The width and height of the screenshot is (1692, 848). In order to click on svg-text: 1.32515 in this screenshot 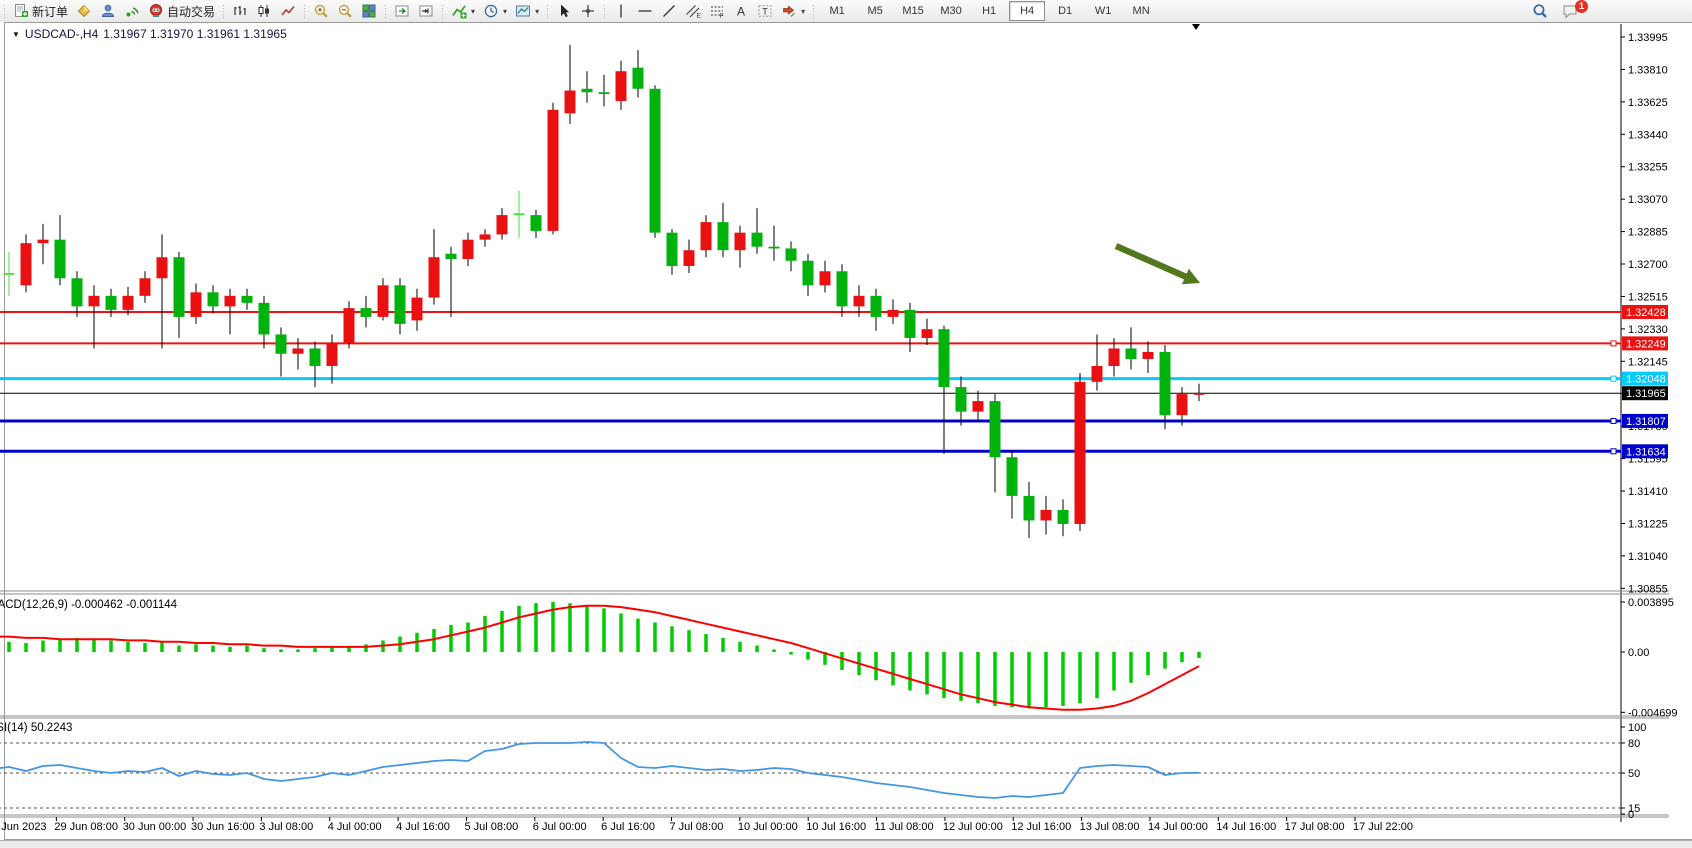, I will do `click(1648, 297)`.